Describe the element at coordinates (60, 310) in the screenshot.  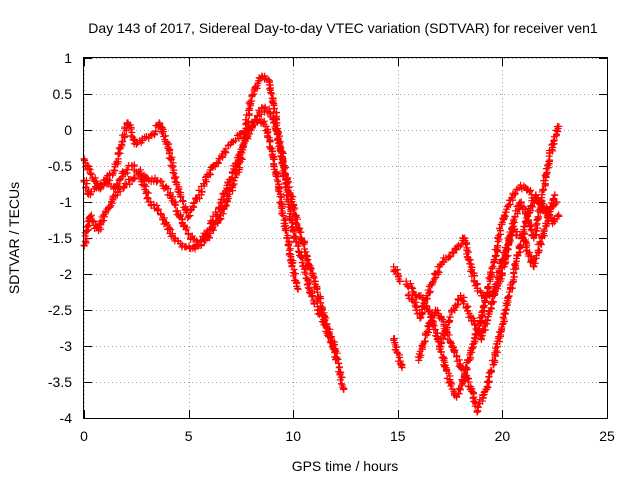
I see `y-tick-label: -2.5` at that location.